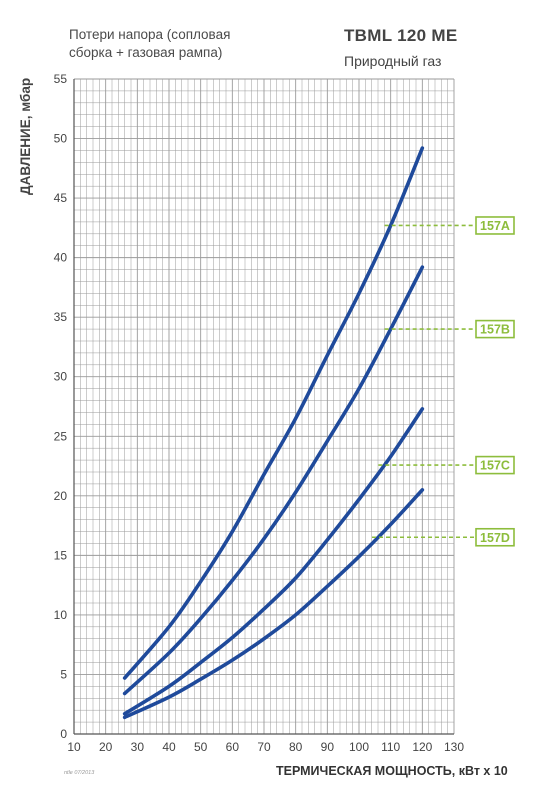  What do you see at coordinates (146, 52) in the screenshot?
I see `subtitle-line-2: сборка + газовая рампа)` at bounding box center [146, 52].